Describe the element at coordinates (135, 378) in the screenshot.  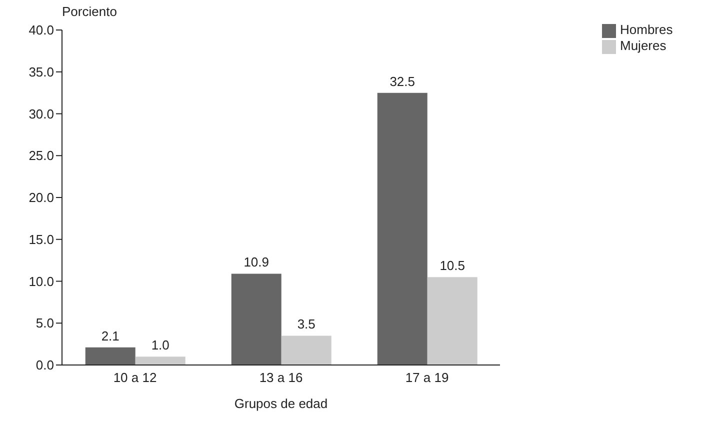
I see `x-tick-label: 10 a 12` at that location.